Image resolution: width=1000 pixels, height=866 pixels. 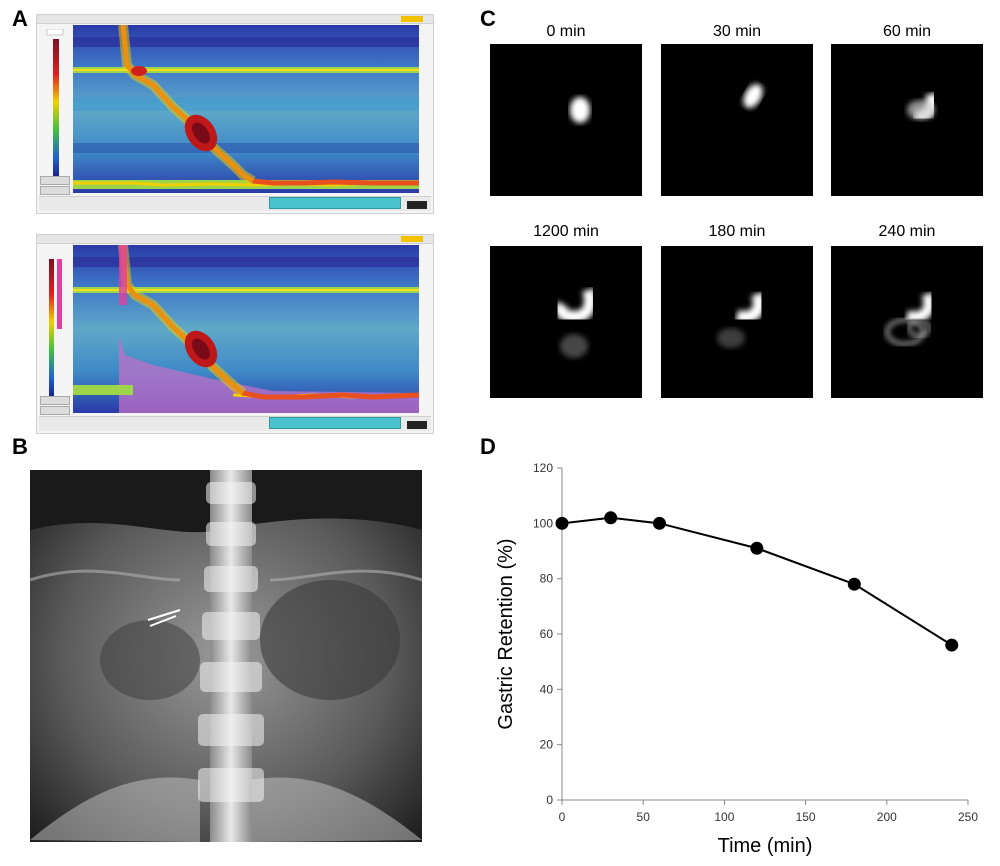 What do you see at coordinates (968, 817) in the screenshot?
I see `x-tick-label: 250` at bounding box center [968, 817].